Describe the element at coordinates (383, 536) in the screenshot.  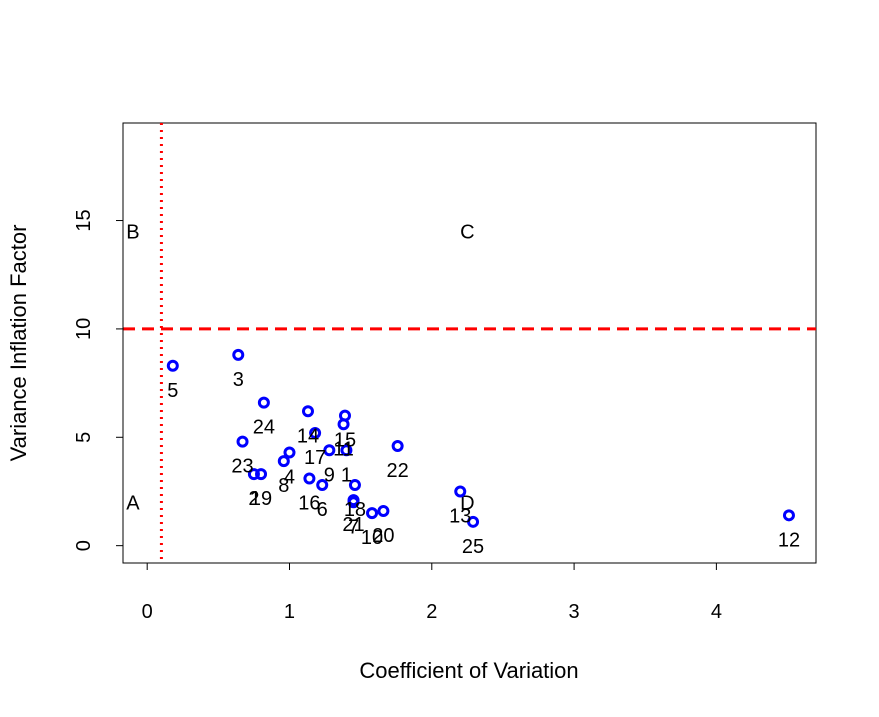
I see `point-label: 20` at that location.